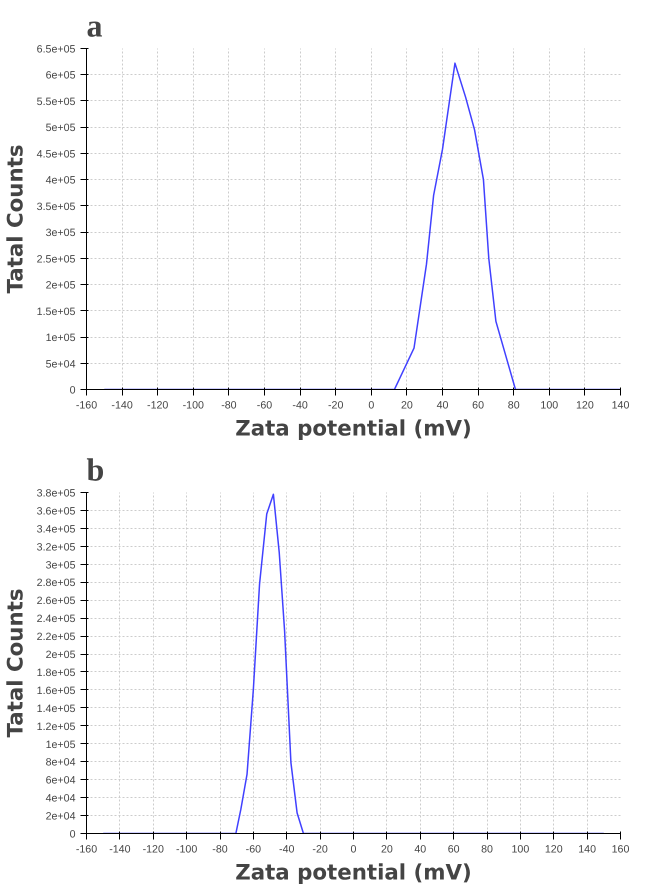 This screenshot has width=645, height=893. Describe the element at coordinates (56, 154) in the screenshot. I see `y-tick-label: 4.5e+05` at that location.